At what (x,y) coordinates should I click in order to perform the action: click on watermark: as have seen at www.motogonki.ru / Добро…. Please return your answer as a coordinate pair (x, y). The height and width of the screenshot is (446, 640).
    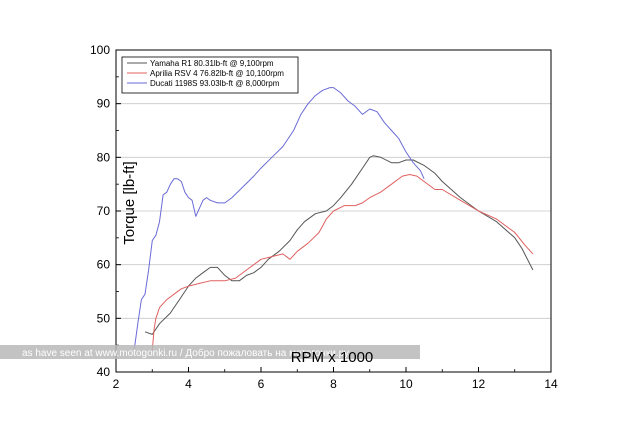
    Looking at the image, I should click on (210, 352).